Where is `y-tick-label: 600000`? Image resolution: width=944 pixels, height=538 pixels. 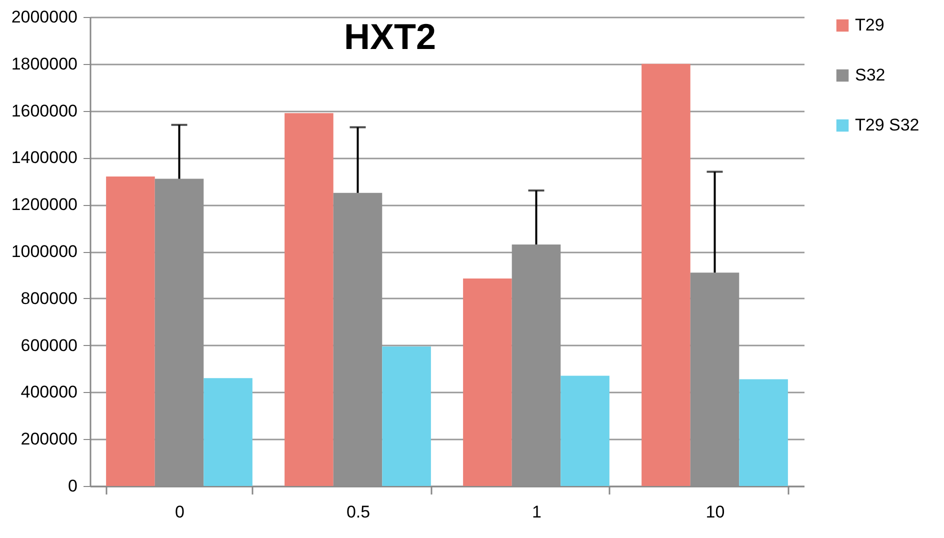
y-tick-label: 600000 is located at coordinates (49, 345).